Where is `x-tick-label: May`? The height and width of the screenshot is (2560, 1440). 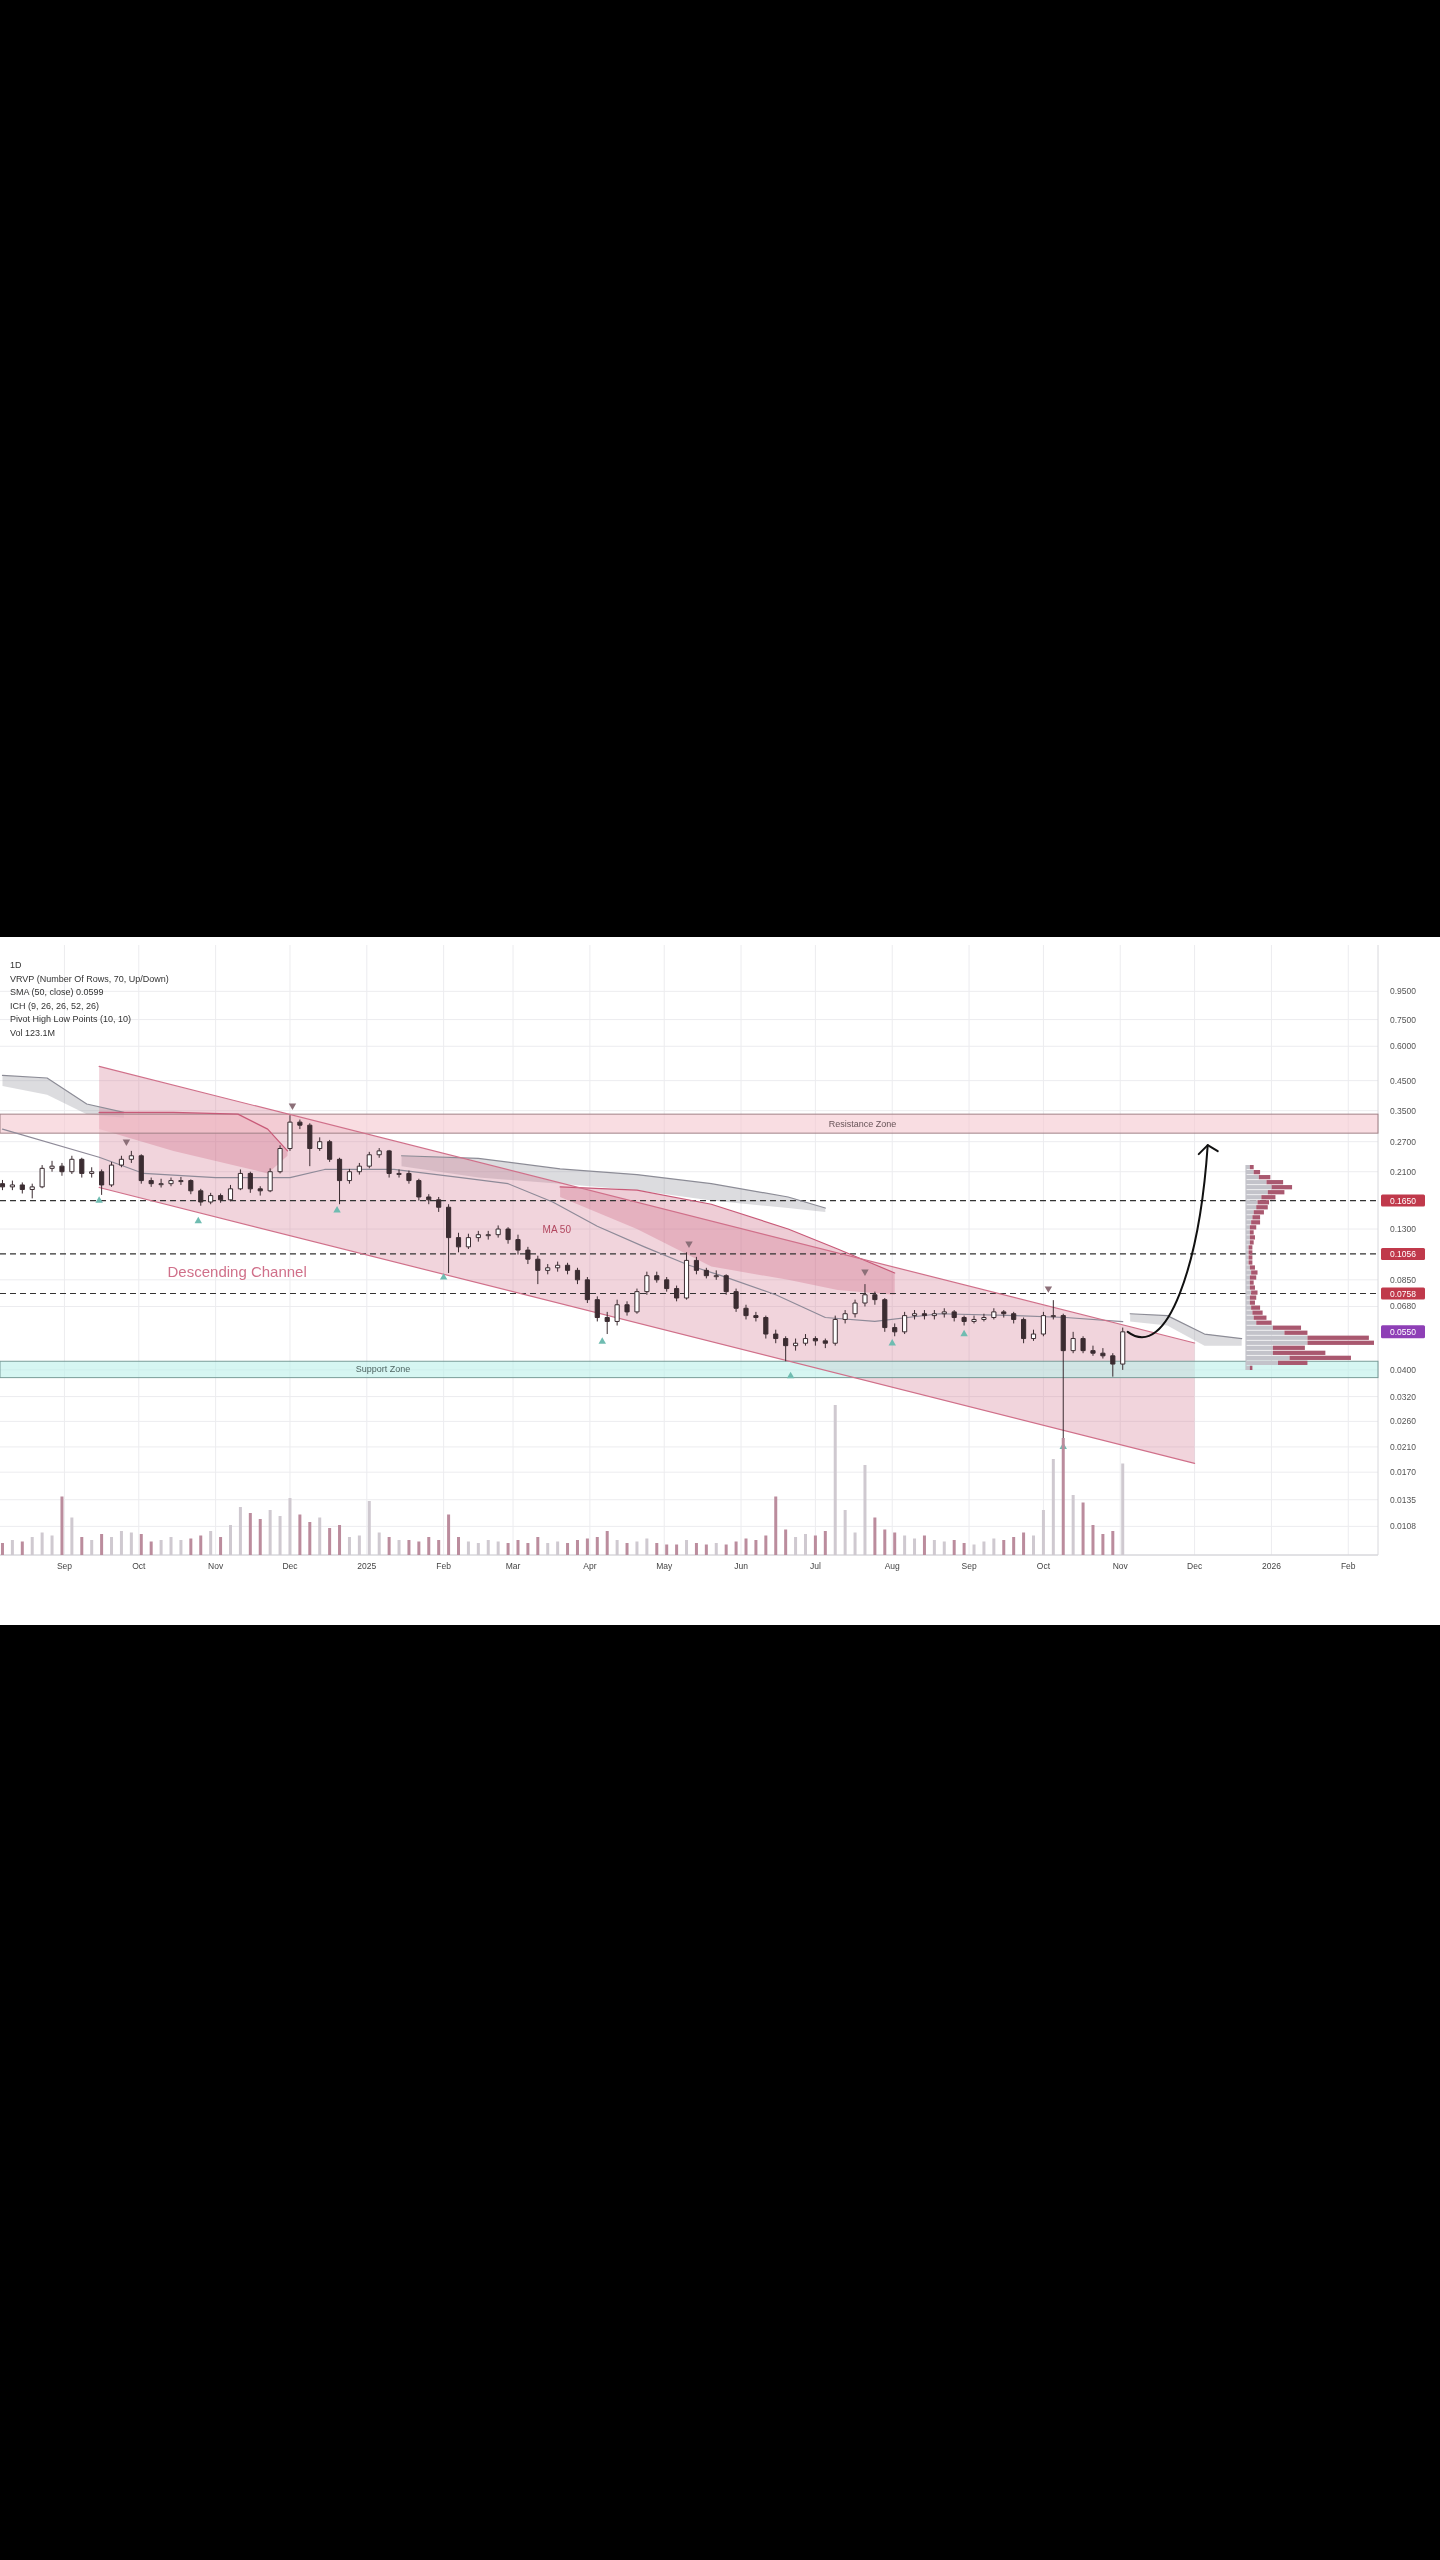 x-tick-label: May is located at coordinates (664, 1566).